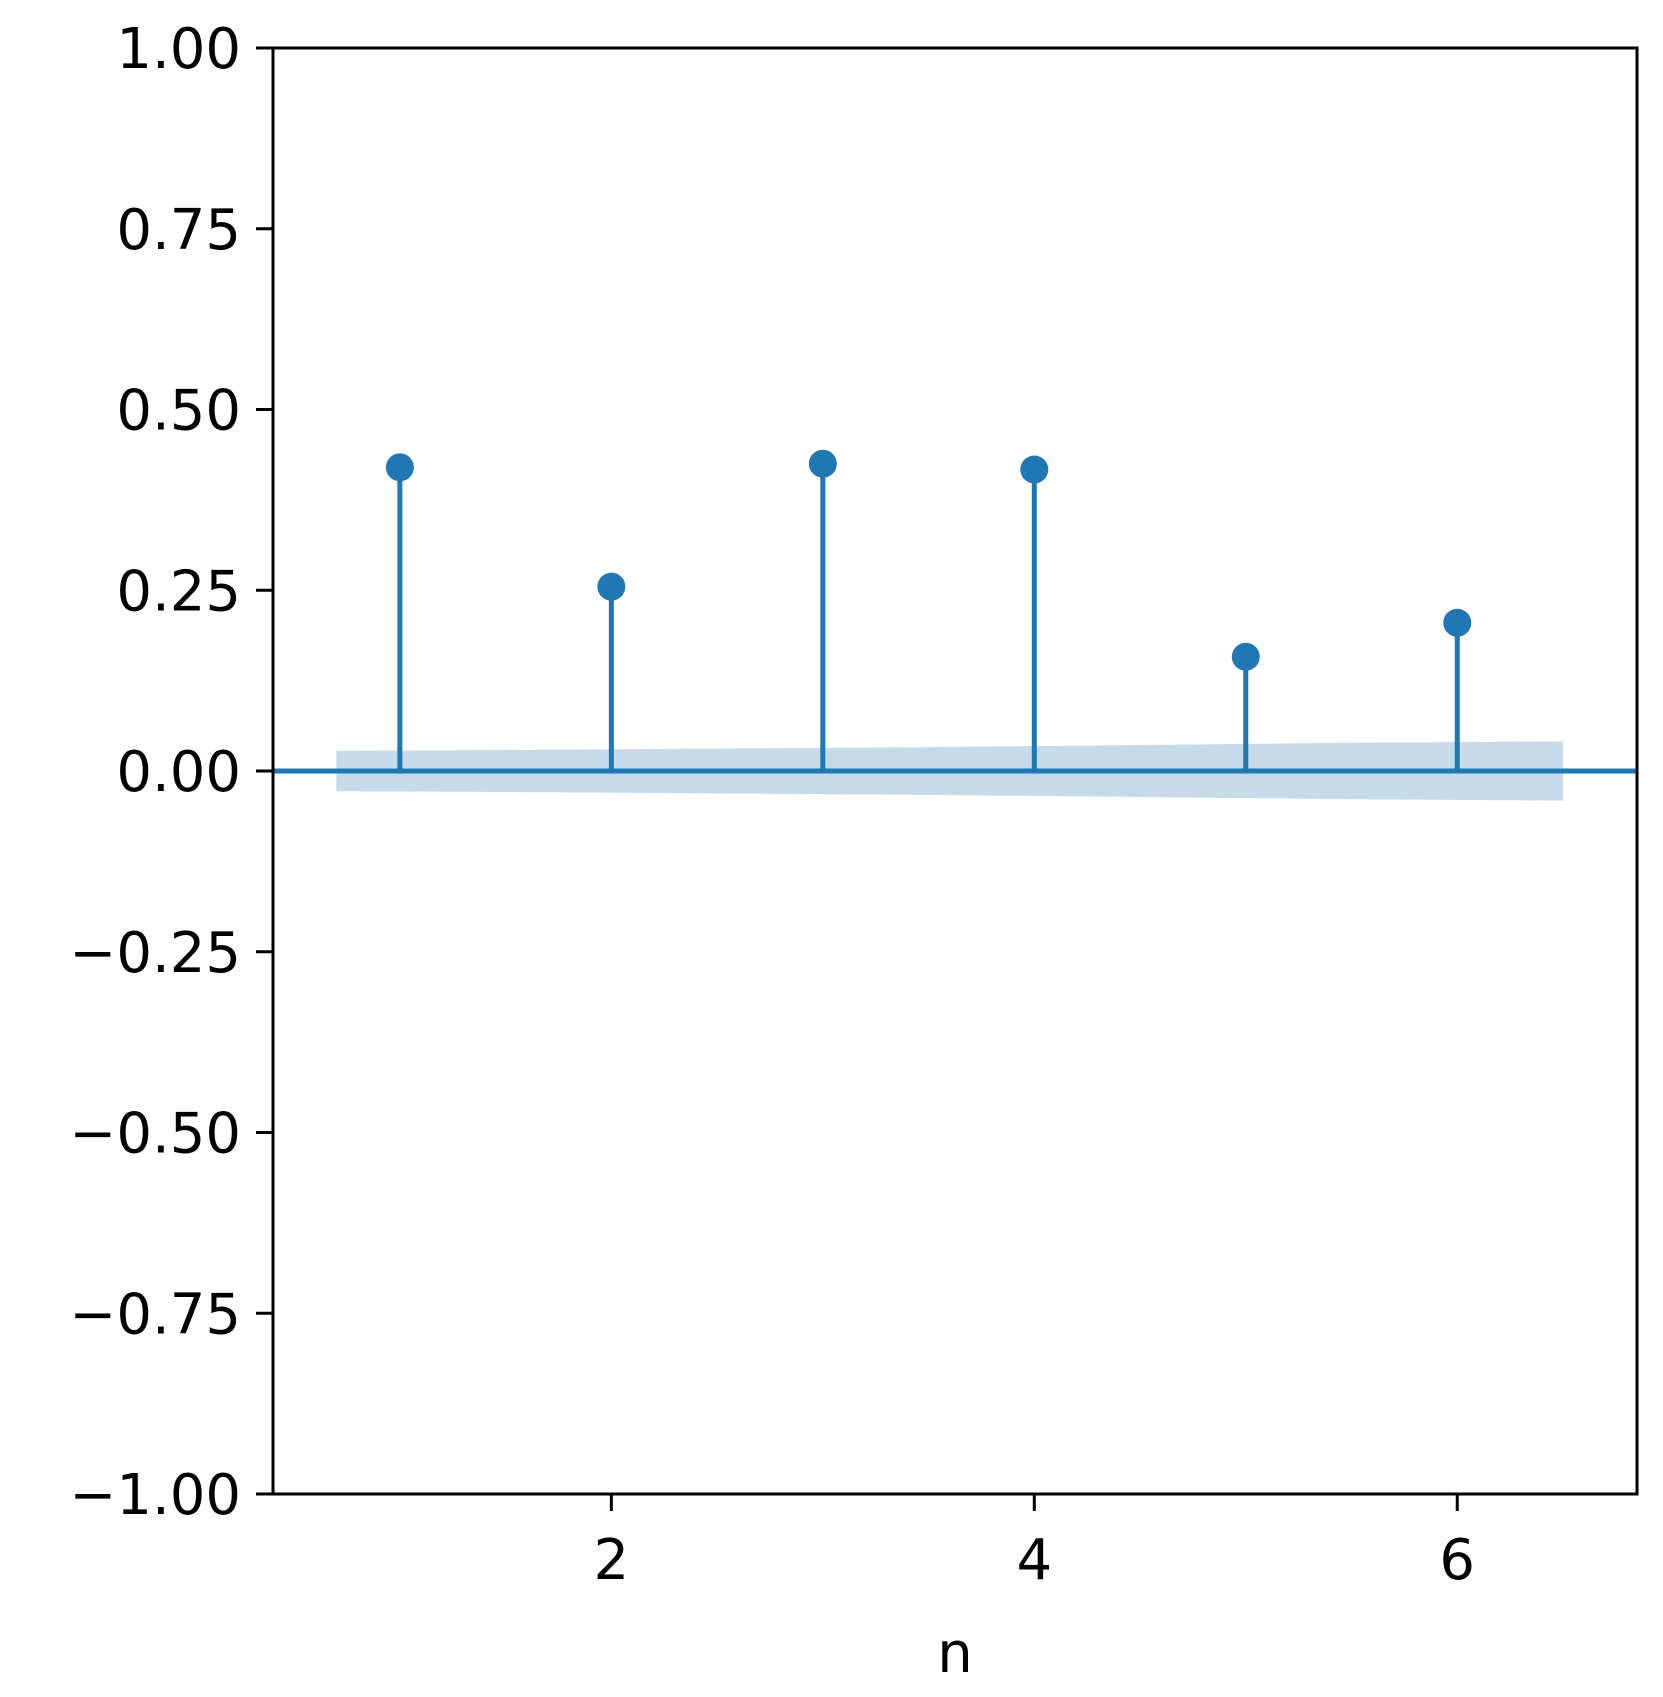 This screenshot has height=1697, width=1663. Describe the element at coordinates (612, 1560) in the screenshot. I see `x-tick-label: 2` at that location.